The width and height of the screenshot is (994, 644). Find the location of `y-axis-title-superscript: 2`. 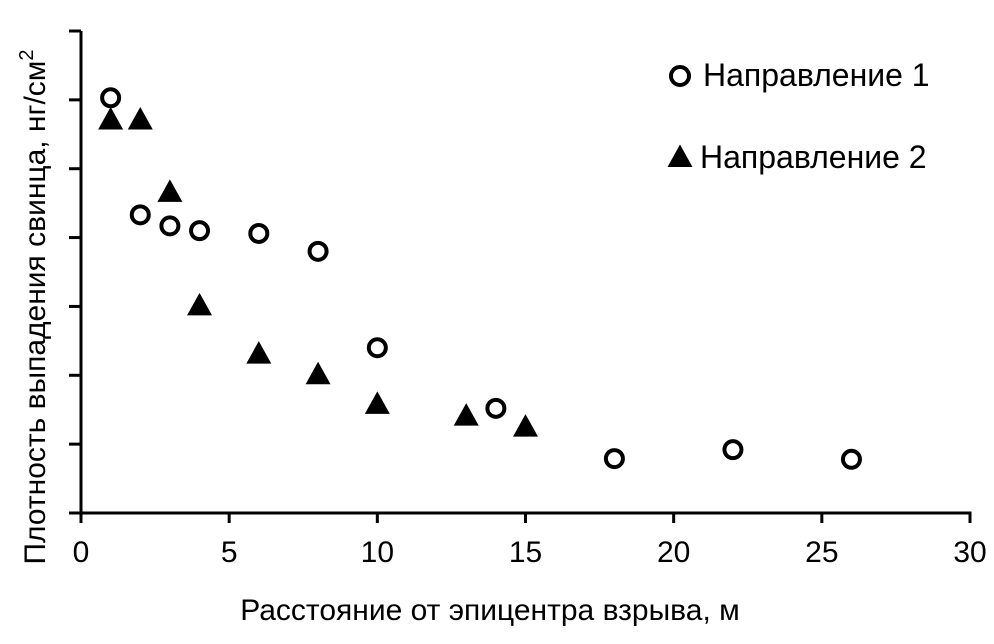

y-axis-title-superscript: 2 is located at coordinates (27, 54).